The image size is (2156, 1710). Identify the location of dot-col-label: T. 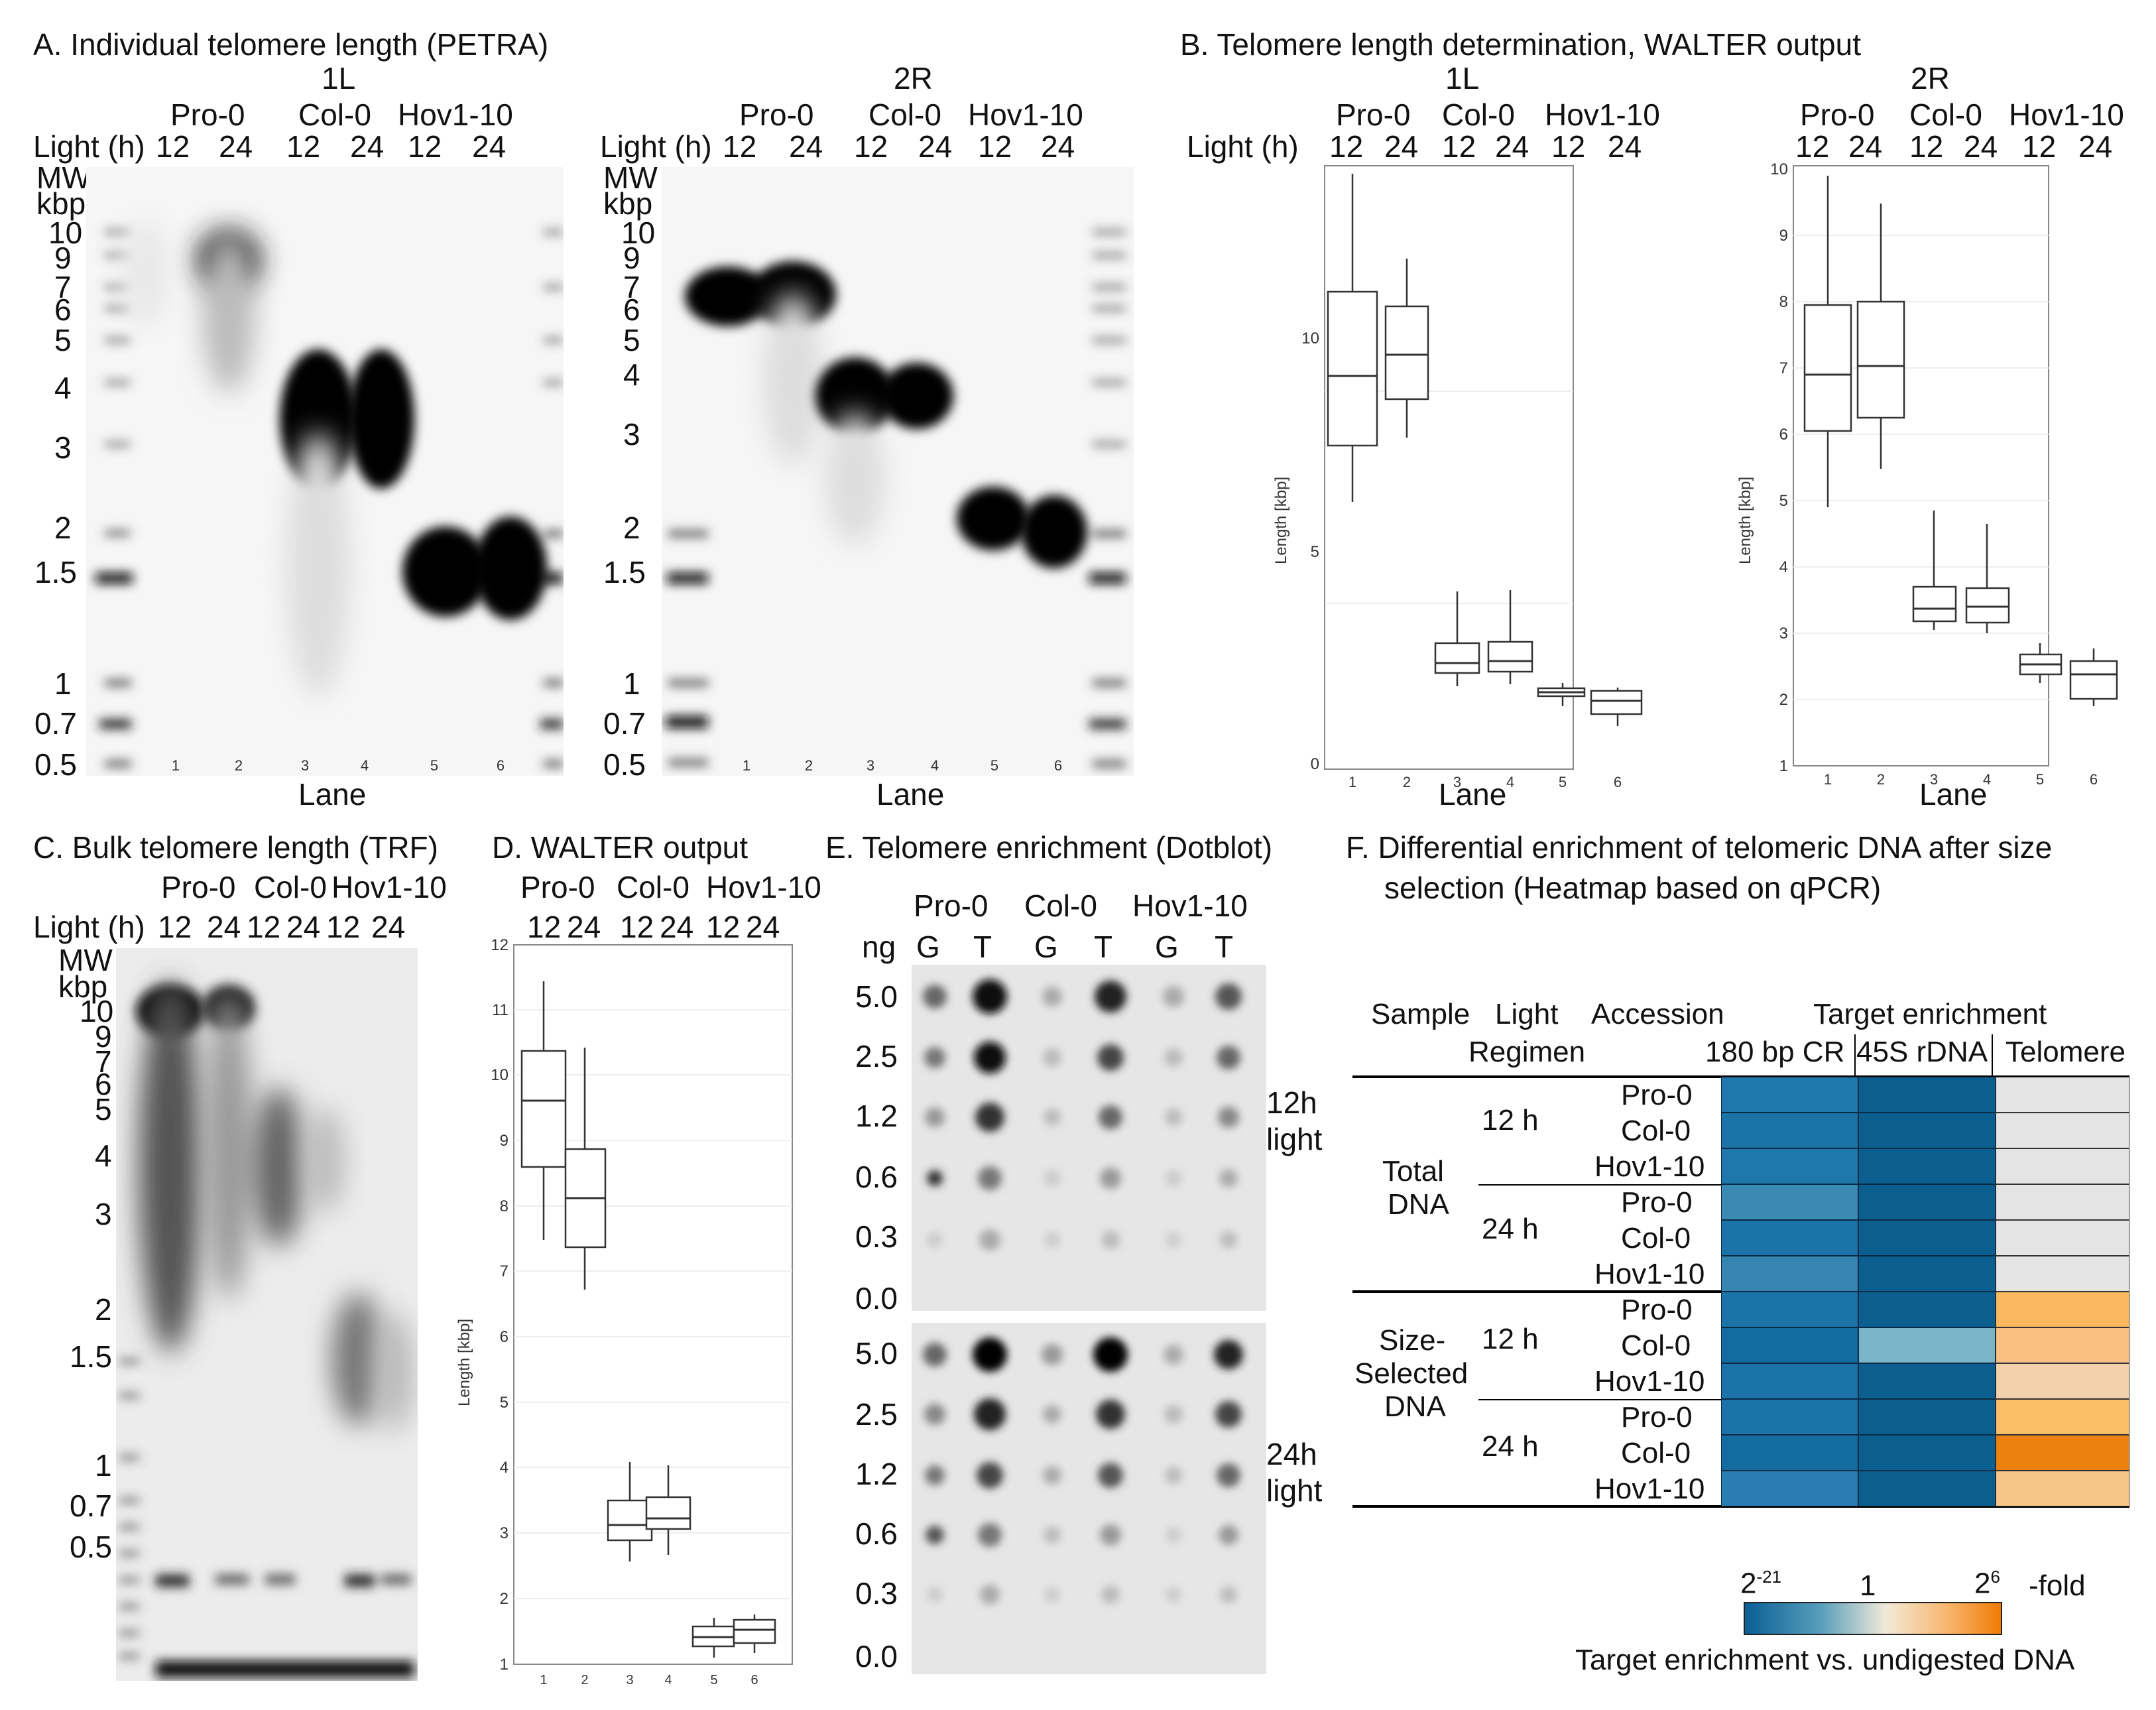
(1224, 947).